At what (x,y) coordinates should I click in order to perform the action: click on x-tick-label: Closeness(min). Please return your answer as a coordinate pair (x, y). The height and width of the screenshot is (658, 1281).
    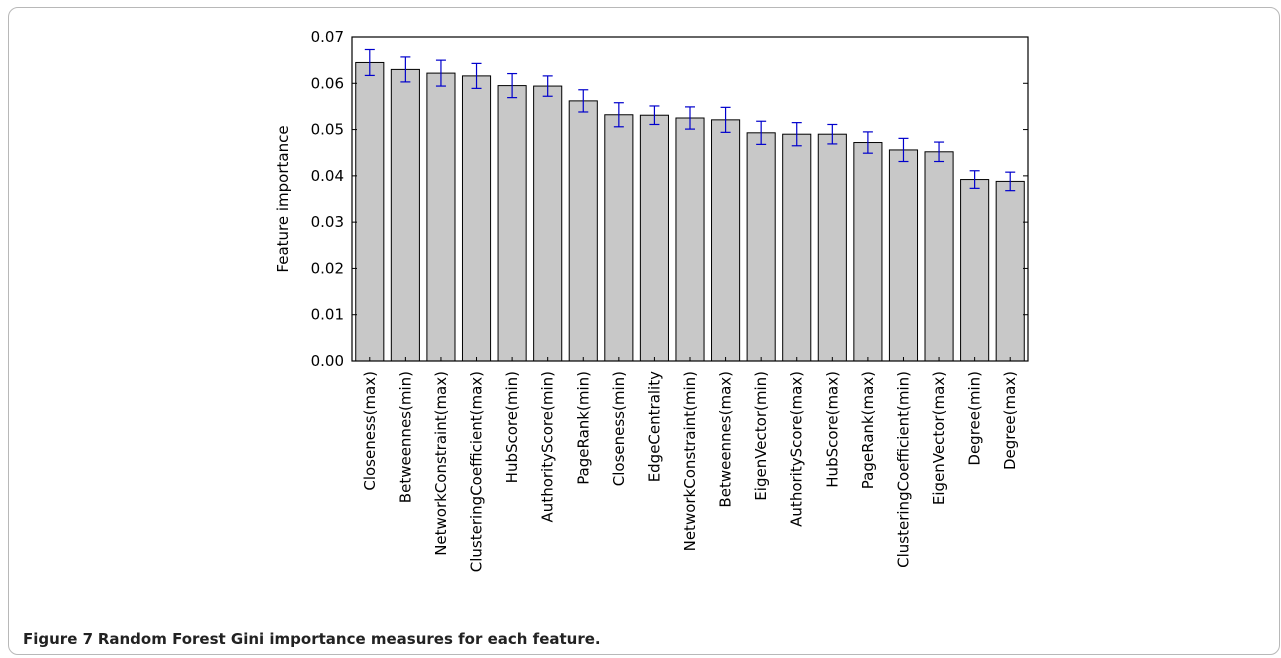
    Looking at the image, I should click on (619, 428).